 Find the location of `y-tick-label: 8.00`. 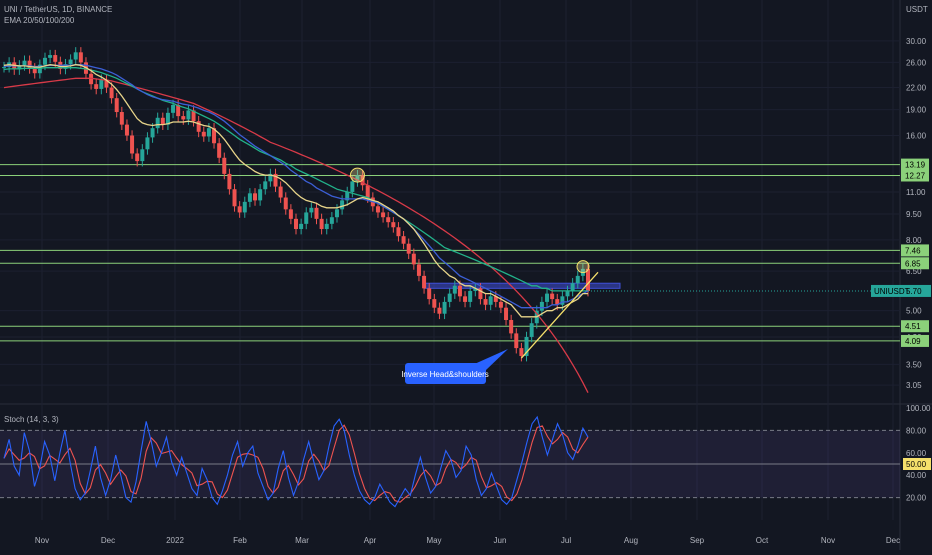

y-tick-label: 8.00 is located at coordinates (914, 240).